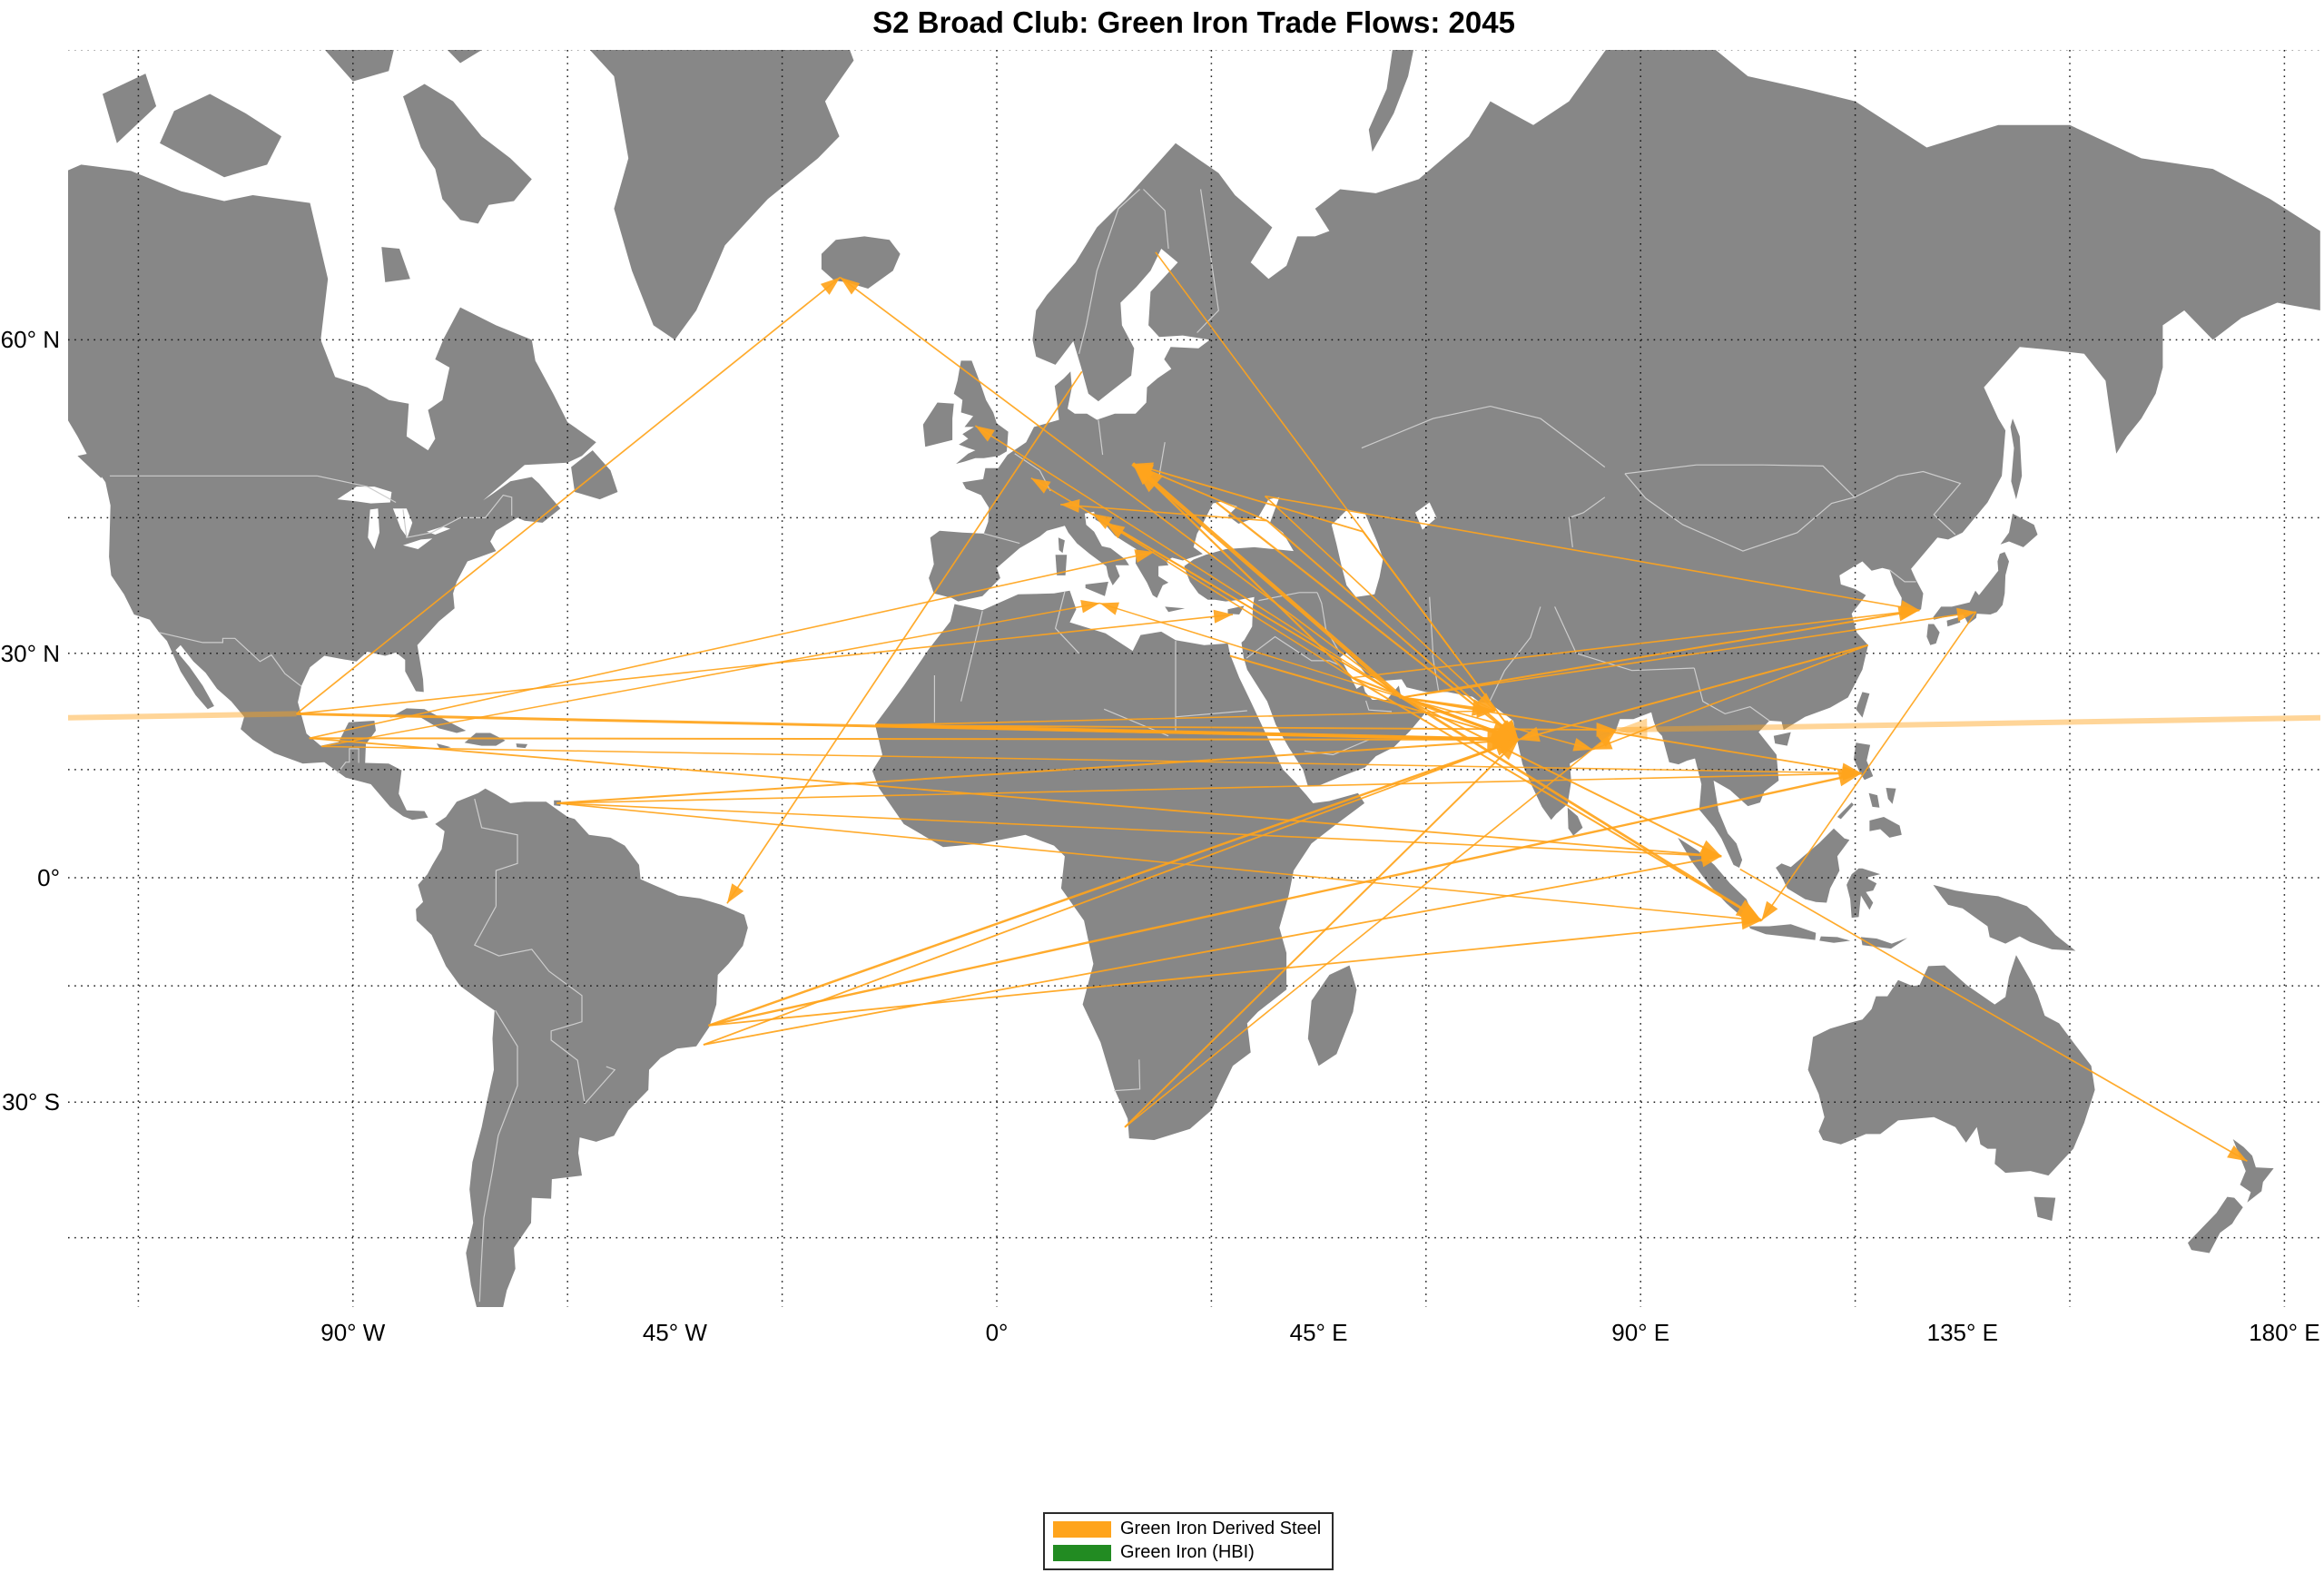 The width and height of the screenshot is (2324, 1573). Describe the element at coordinates (887, 542) in the screenshot. I see `lakes` at that location.